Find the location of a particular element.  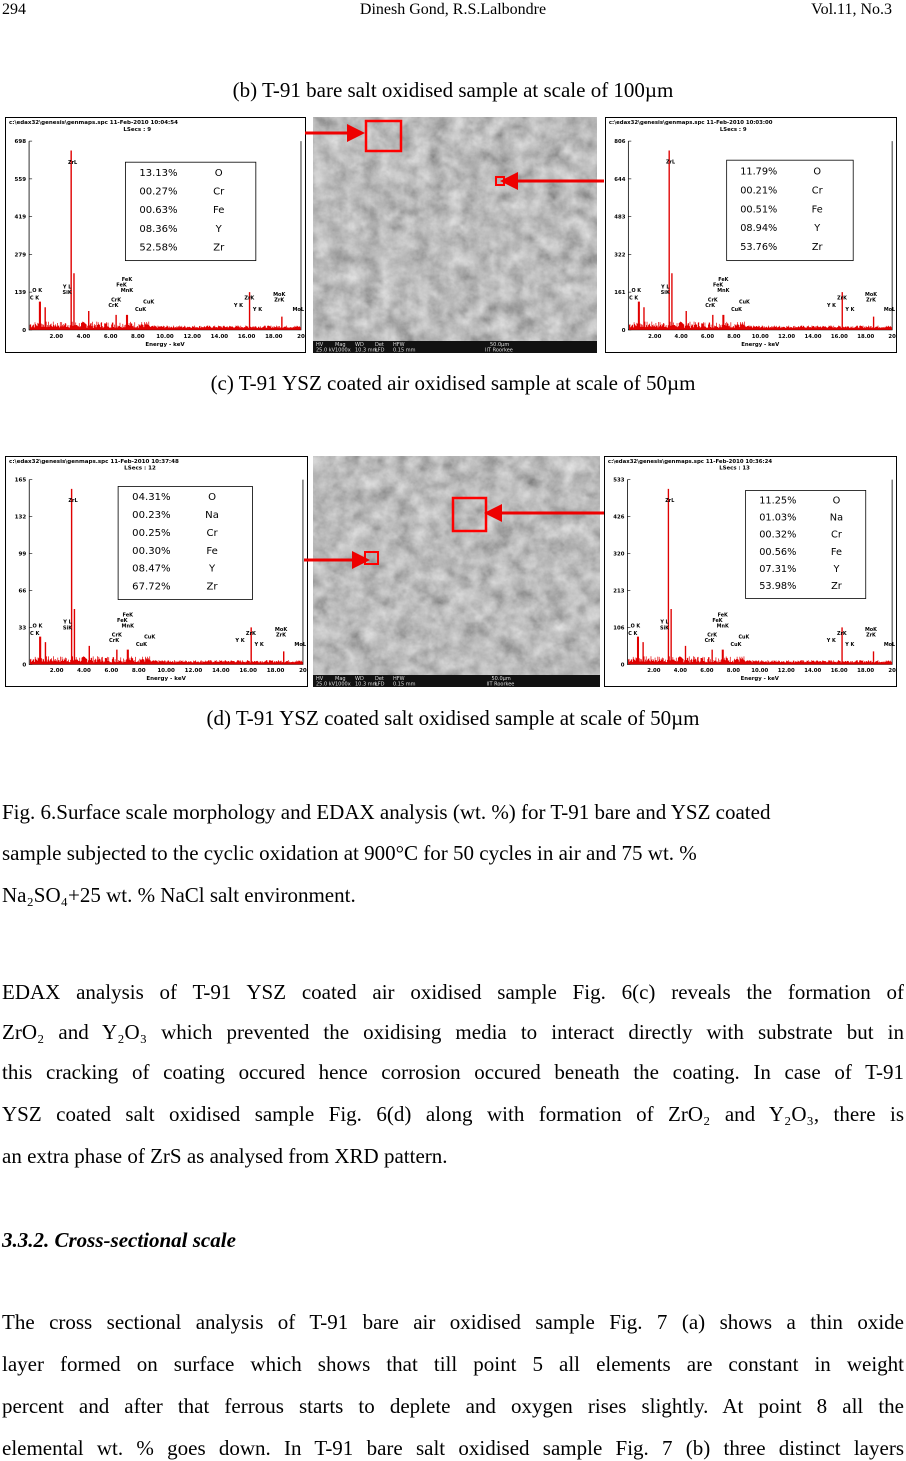

y-tick-label: 419 is located at coordinates (21, 218).